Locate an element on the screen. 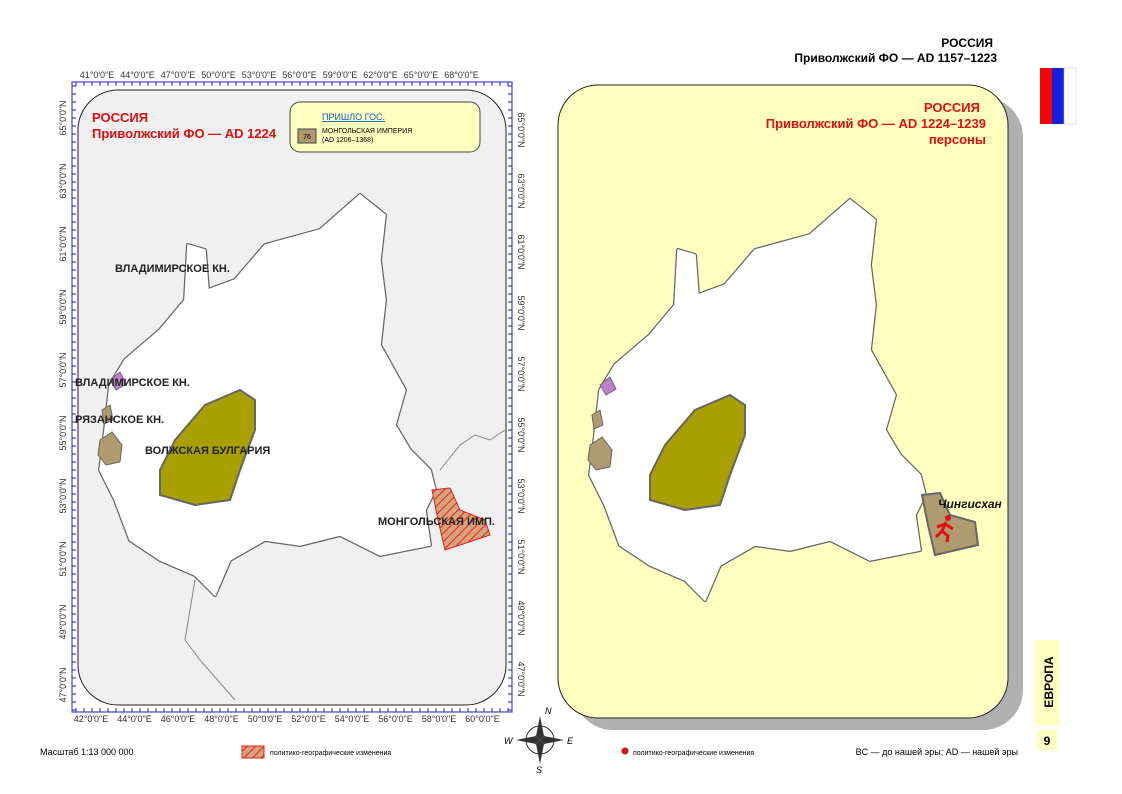 This screenshot has width=1122, height=794. compass-w: W is located at coordinates (509, 741).